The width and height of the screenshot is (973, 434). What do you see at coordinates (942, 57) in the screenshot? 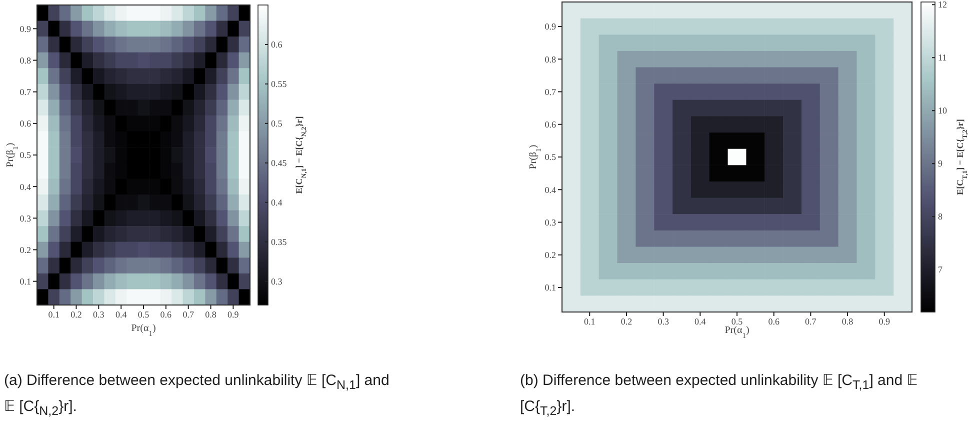
I see `color-bar-label: 11` at bounding box center [942, 57].